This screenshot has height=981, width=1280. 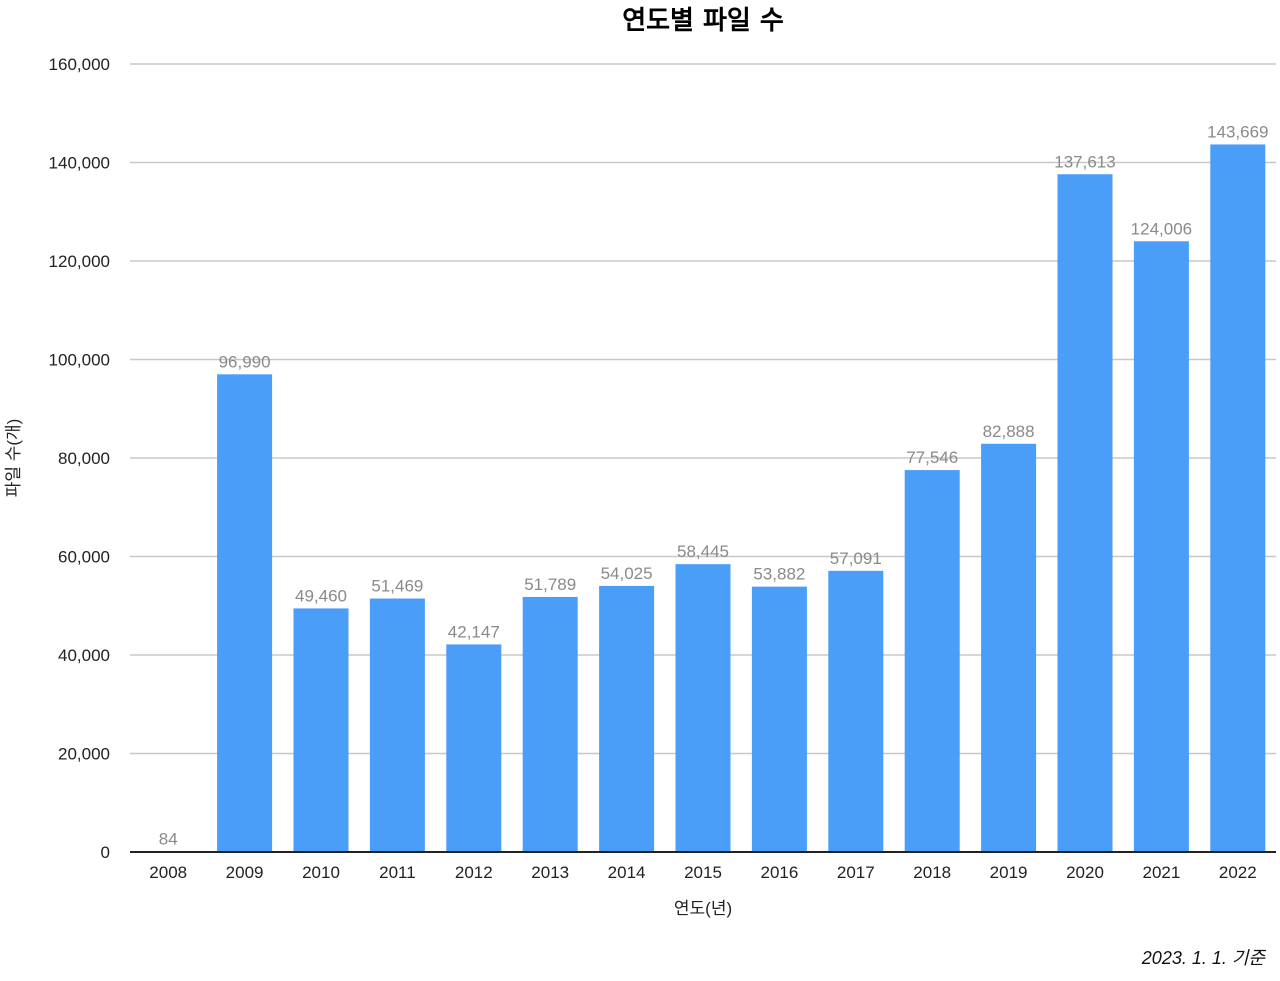 I want to click on x-tick-label: 2011, so click(x=397, y=872).